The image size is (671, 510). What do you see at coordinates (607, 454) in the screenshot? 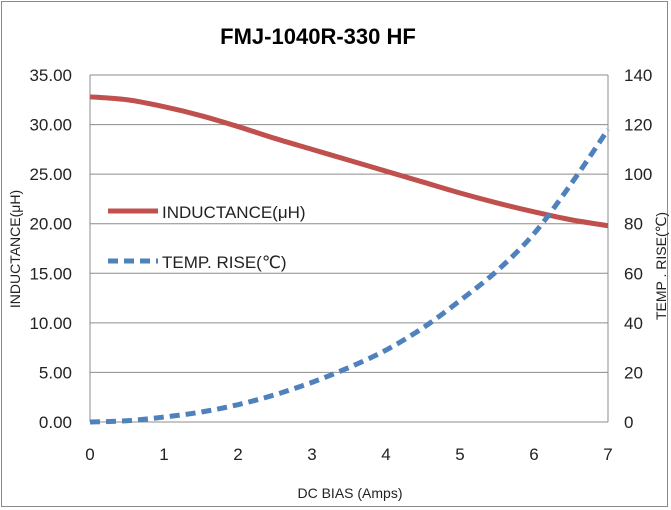
I see `x-tick-label: 7` at bounding box center [607, 454].